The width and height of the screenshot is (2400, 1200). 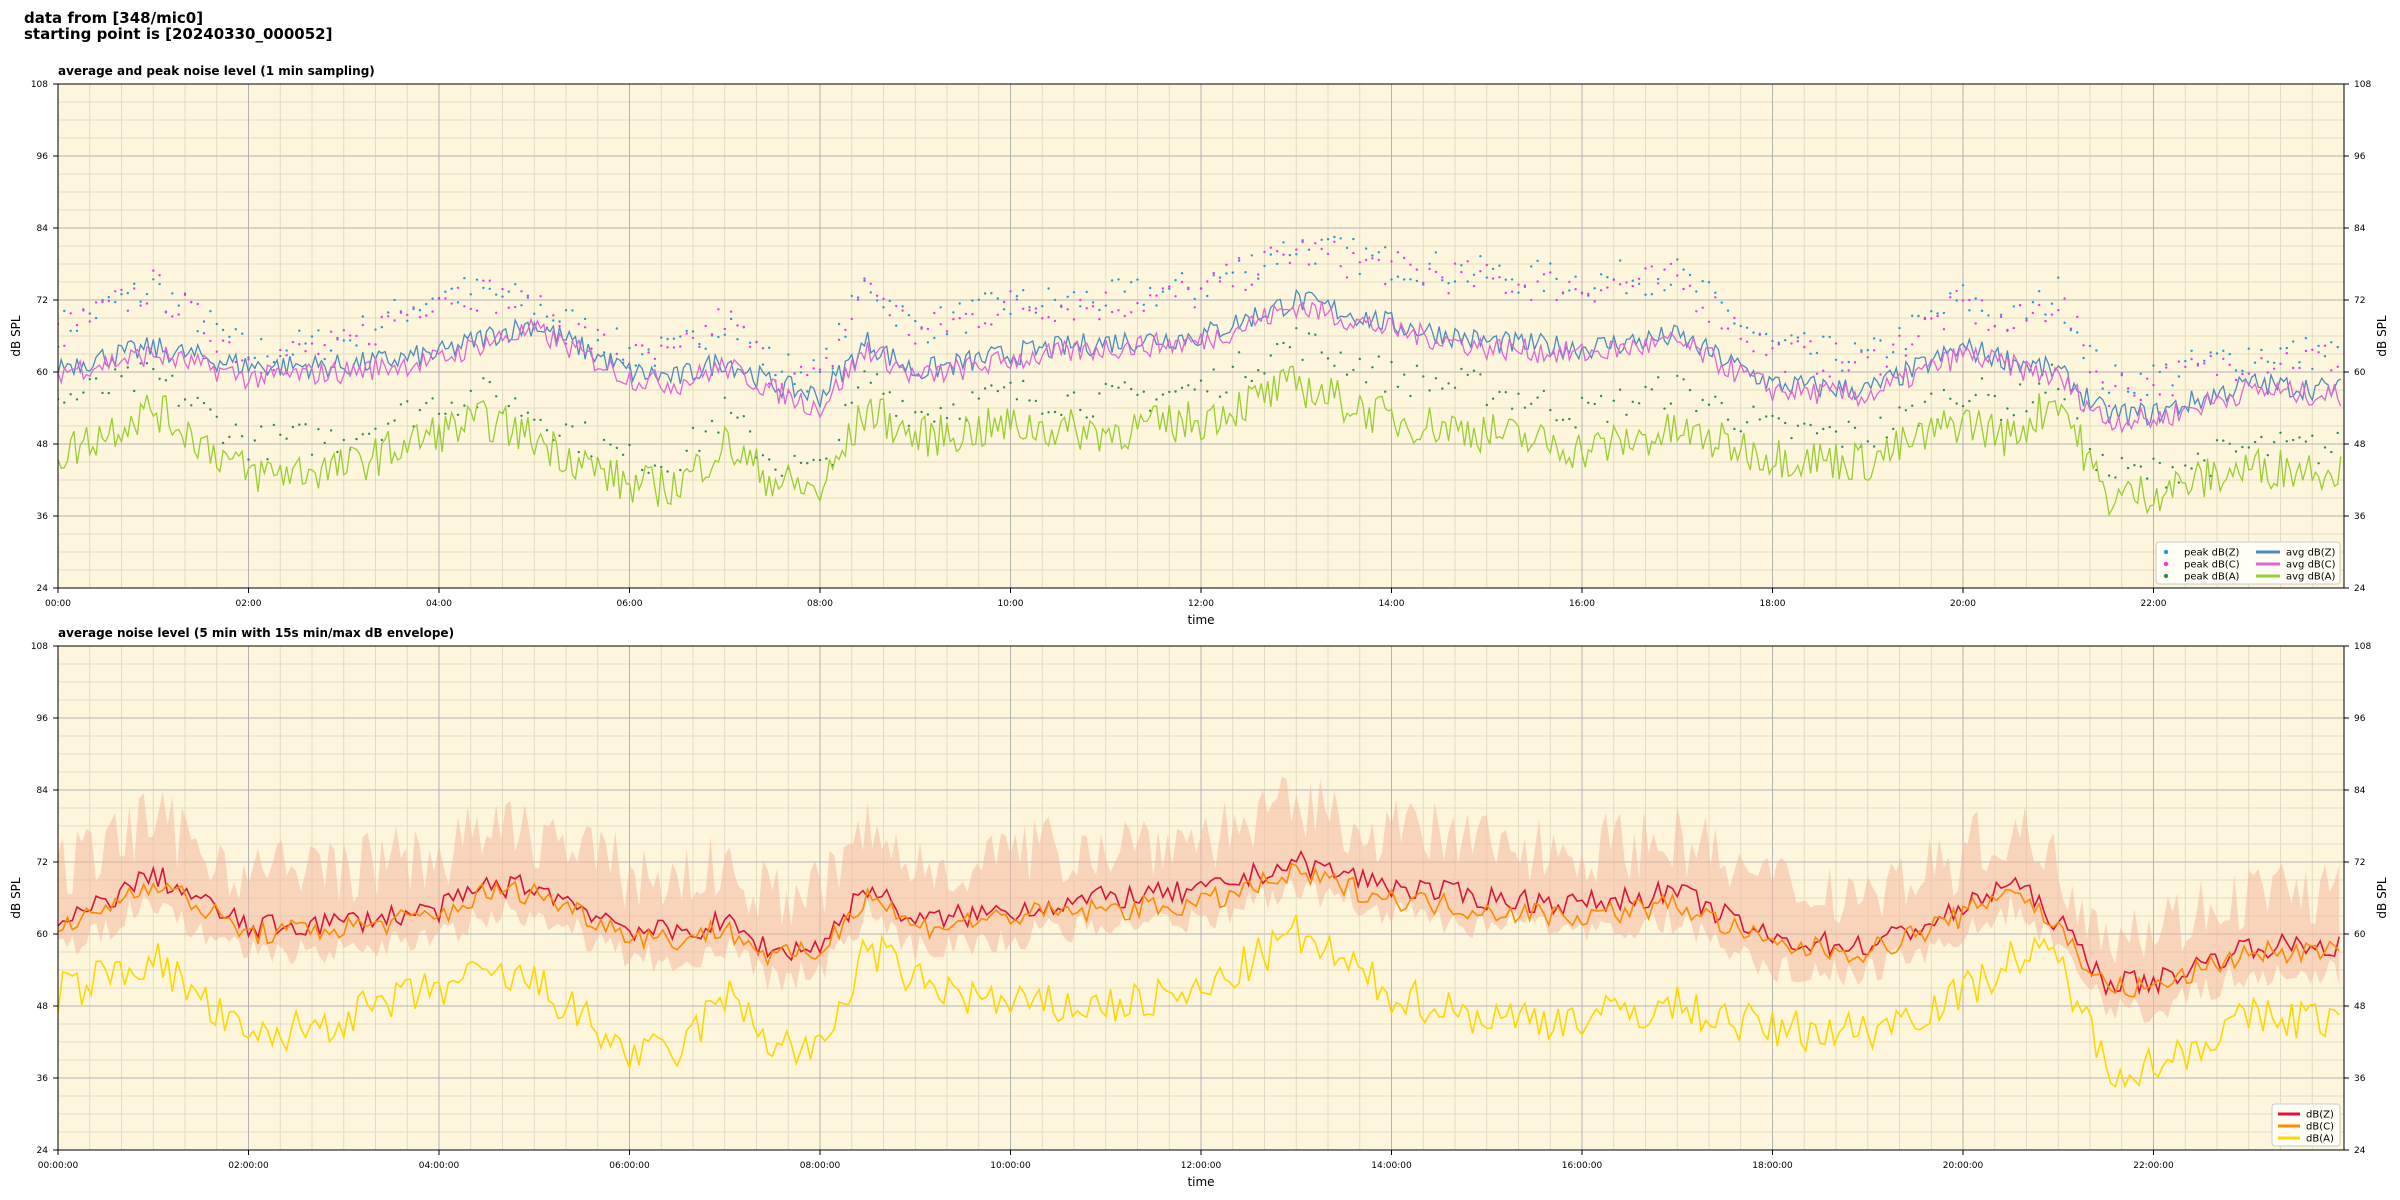 I want to click on series-line-avg-db-c-, so click(x=1200, y=367).